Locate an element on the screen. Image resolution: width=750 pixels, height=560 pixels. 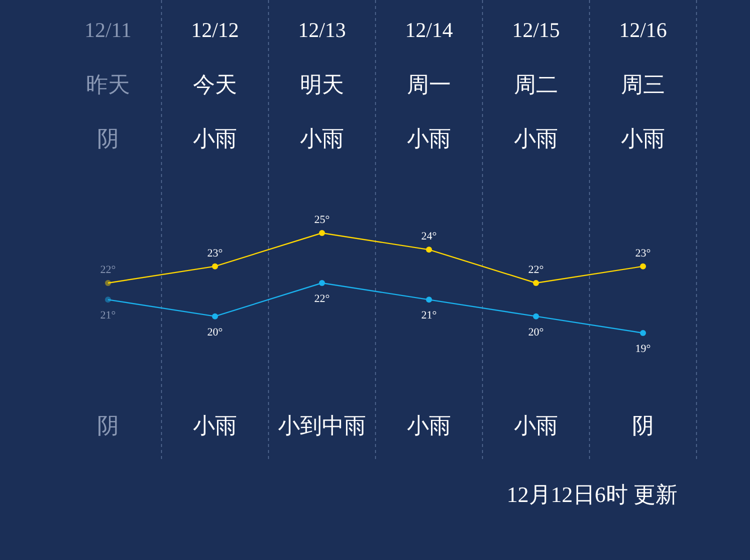
data-label: 24° is located at coordinates (429, 236).